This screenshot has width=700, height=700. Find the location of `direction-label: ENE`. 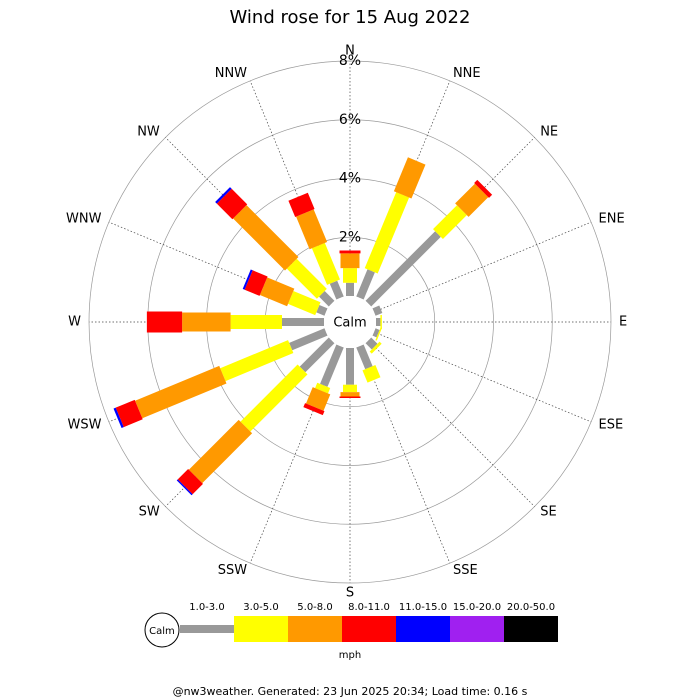

direction-label: ENE is located at coordinates (612, 219).